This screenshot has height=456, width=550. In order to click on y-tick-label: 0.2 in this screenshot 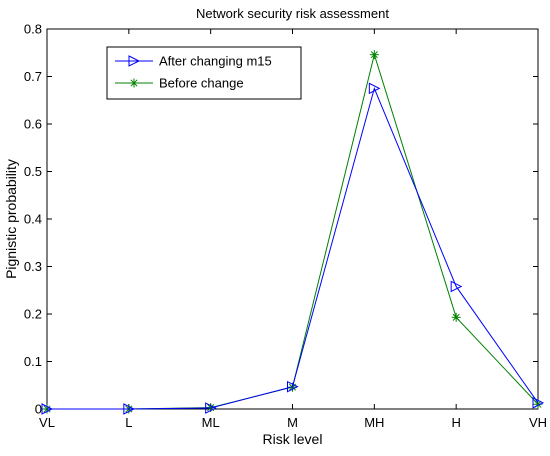, I will do `click(33, 314)`.